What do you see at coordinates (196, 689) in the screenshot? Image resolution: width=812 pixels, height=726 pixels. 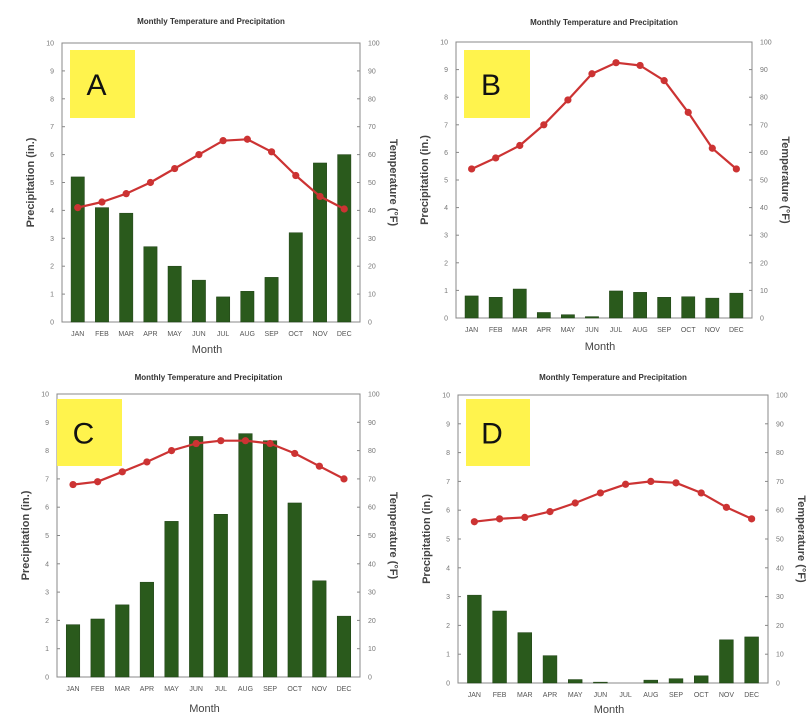 I see `x-tick-label: JUN` at bounding box center [196, 689].